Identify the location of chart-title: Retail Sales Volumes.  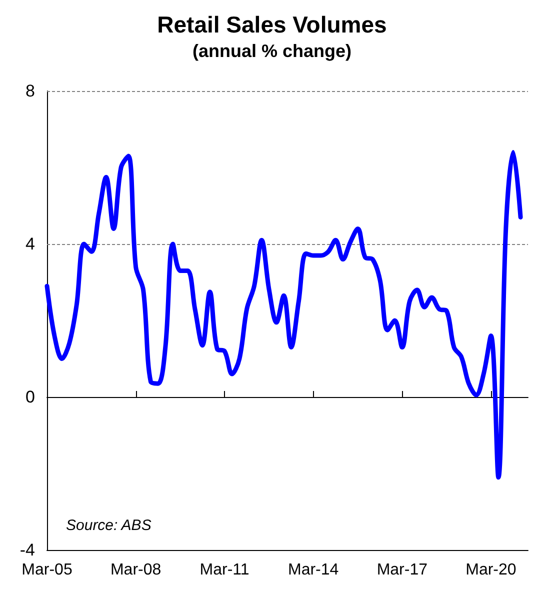
(272, 25).